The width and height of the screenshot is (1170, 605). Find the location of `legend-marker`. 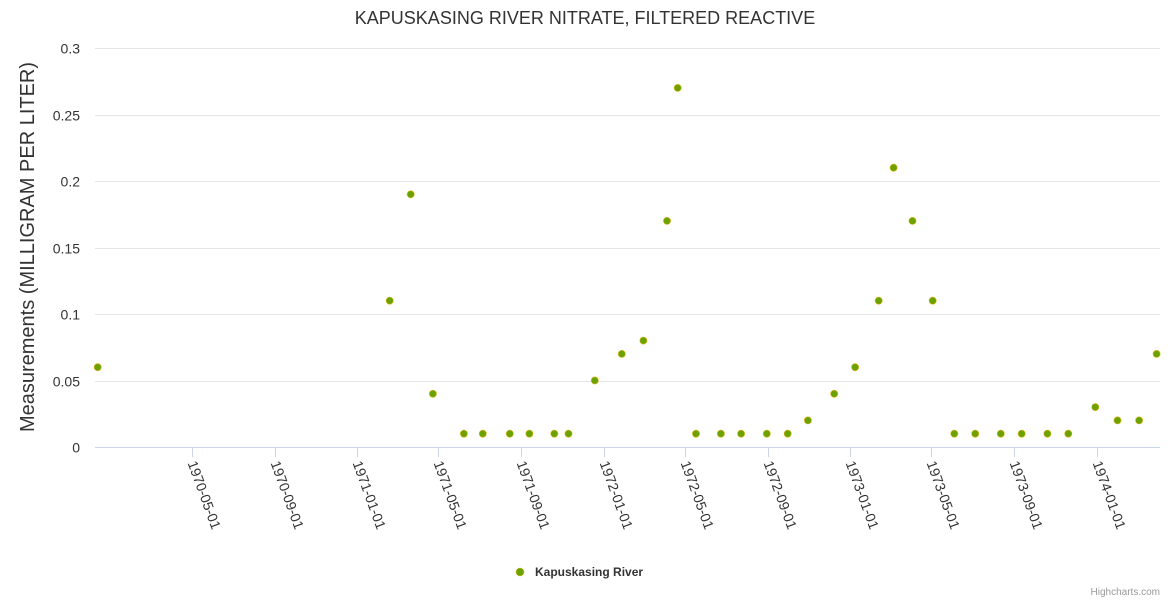

legend-marker is located at coordinates (520, 572).